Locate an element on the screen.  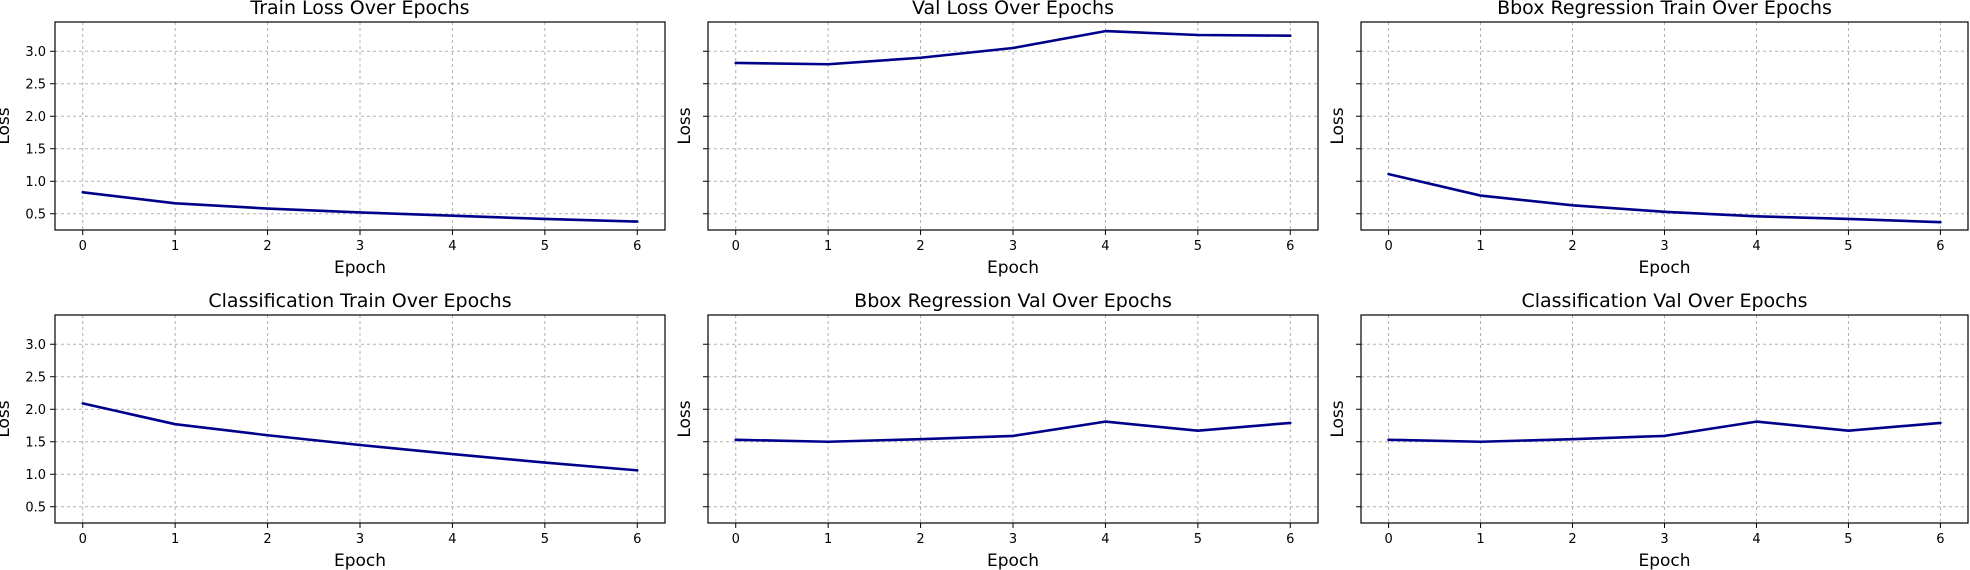
subplot-title: Val Loss Over Epochs is located at coordinates (1013, 9).